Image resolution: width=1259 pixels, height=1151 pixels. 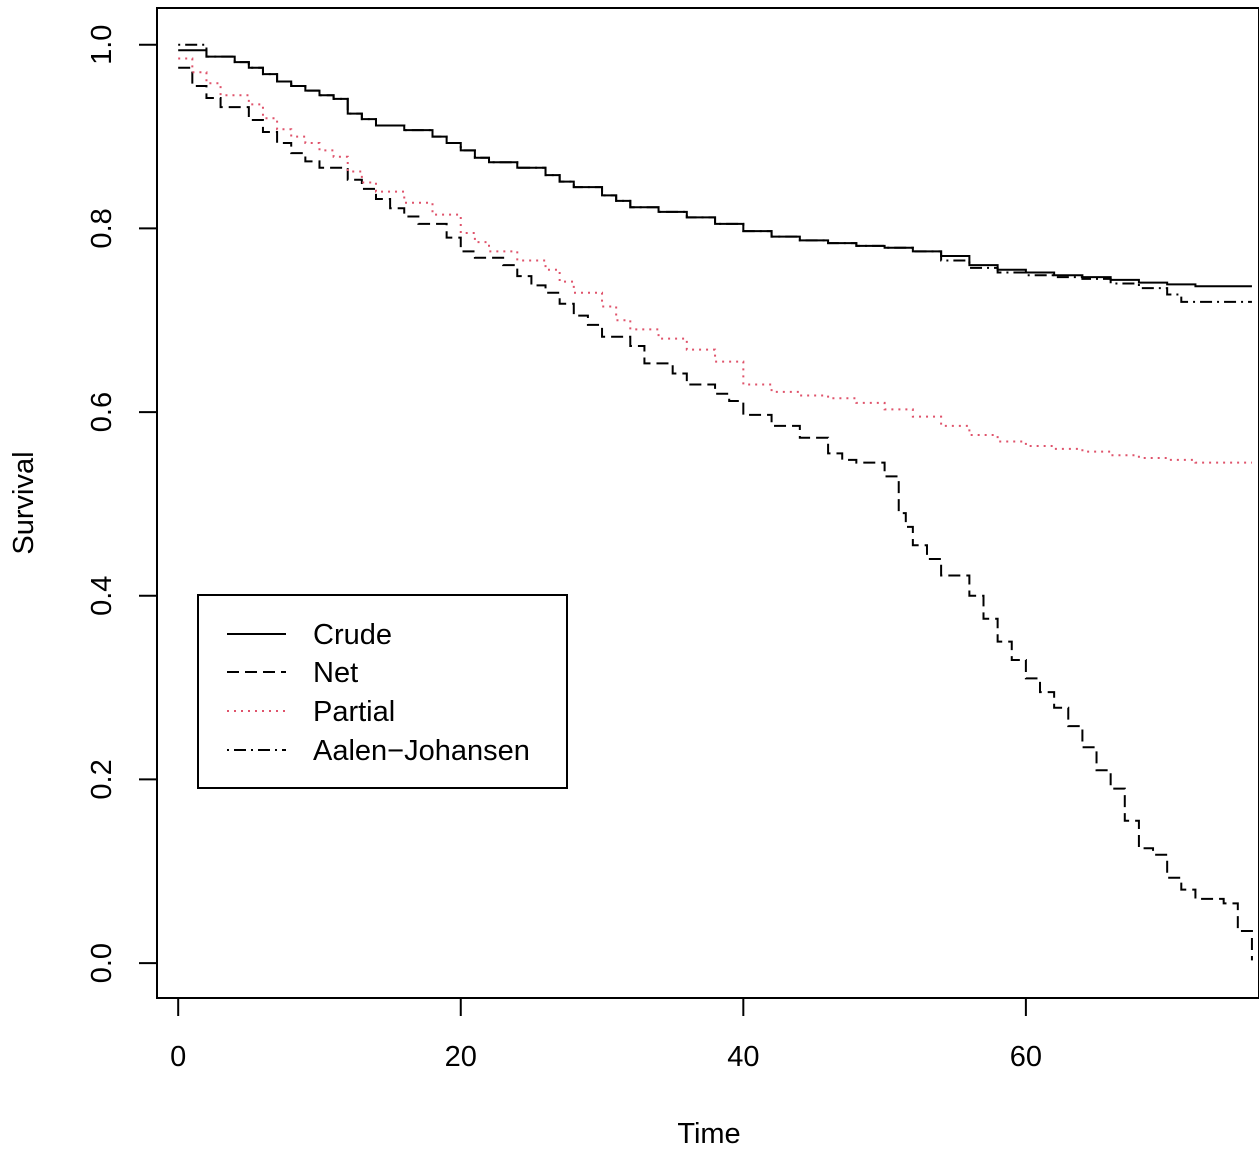 What do you see at coordinates (102, 45) in the screenshot?
I see `y-tick-label: 1.0` at bounding box center [102, 45].